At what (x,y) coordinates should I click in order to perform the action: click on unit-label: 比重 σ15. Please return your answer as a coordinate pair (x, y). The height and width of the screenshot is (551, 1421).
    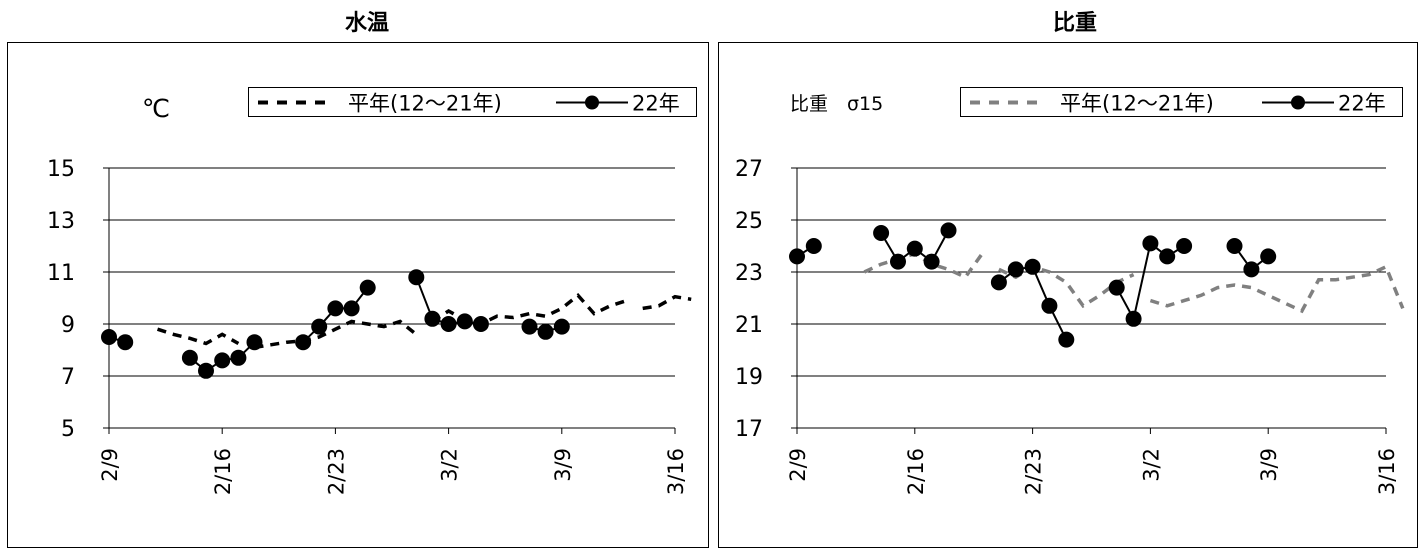
    Looking at the image, I should click on (836, 104).